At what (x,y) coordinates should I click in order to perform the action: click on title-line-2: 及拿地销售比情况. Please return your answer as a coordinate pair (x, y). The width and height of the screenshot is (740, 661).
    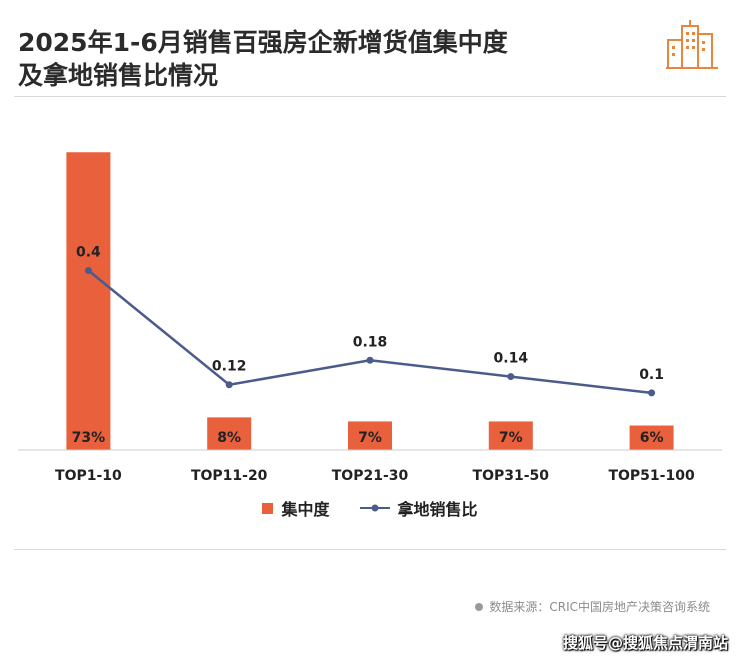
    Looking at the image, I should click on (118, 75).